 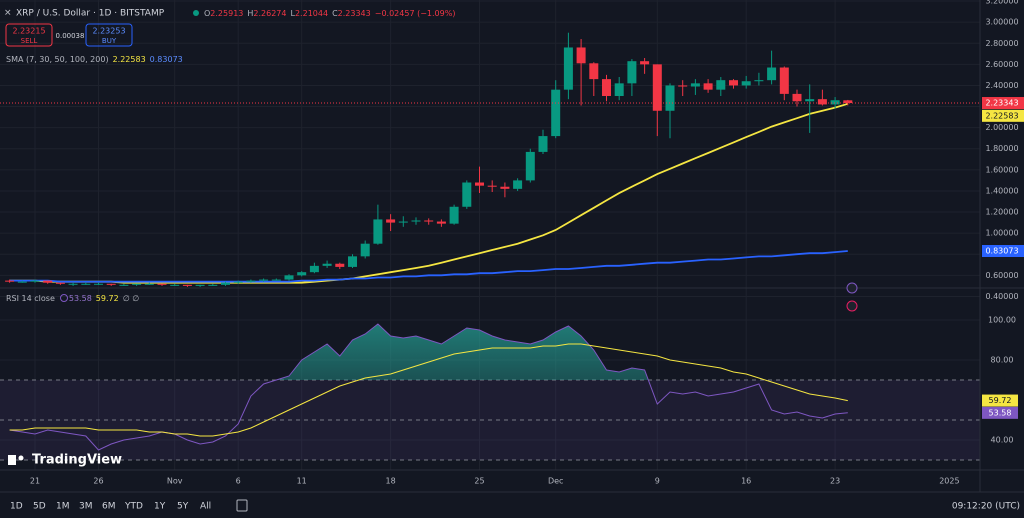 What do you see at coordinates (108, 31) in the screenshot?
I see `buy-price: 2.23253` at bounding box center [108, 31].